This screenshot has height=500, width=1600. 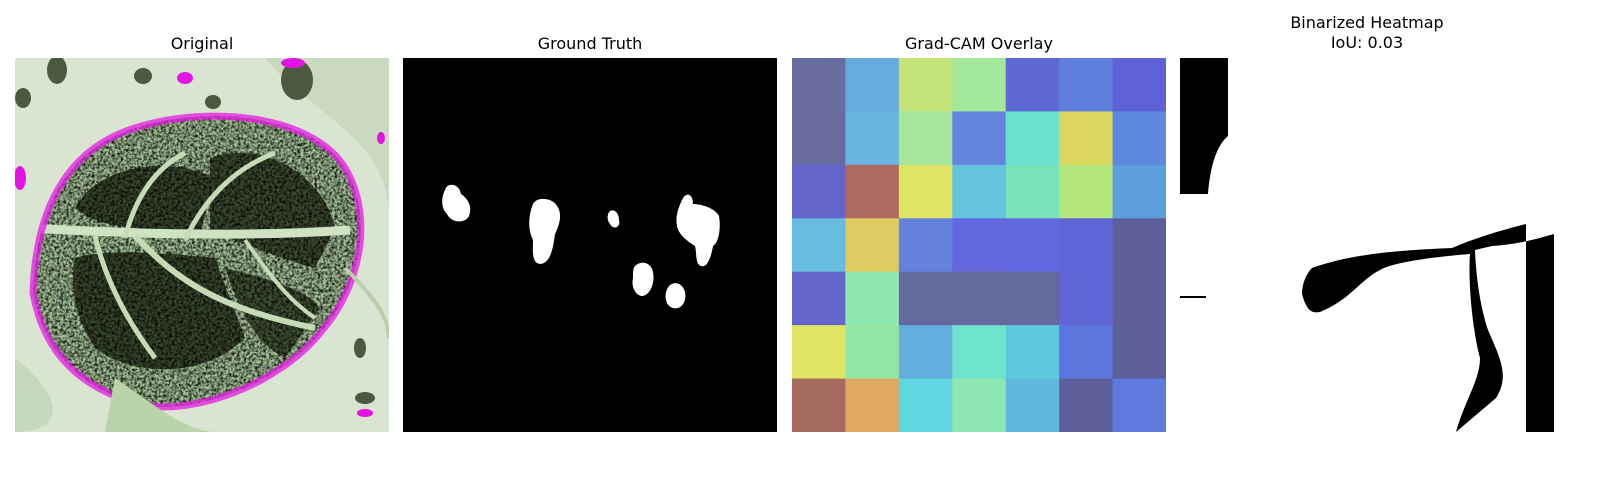 I want to click on iou-label: IoU: 0.03, so click(x=1367, y=42).